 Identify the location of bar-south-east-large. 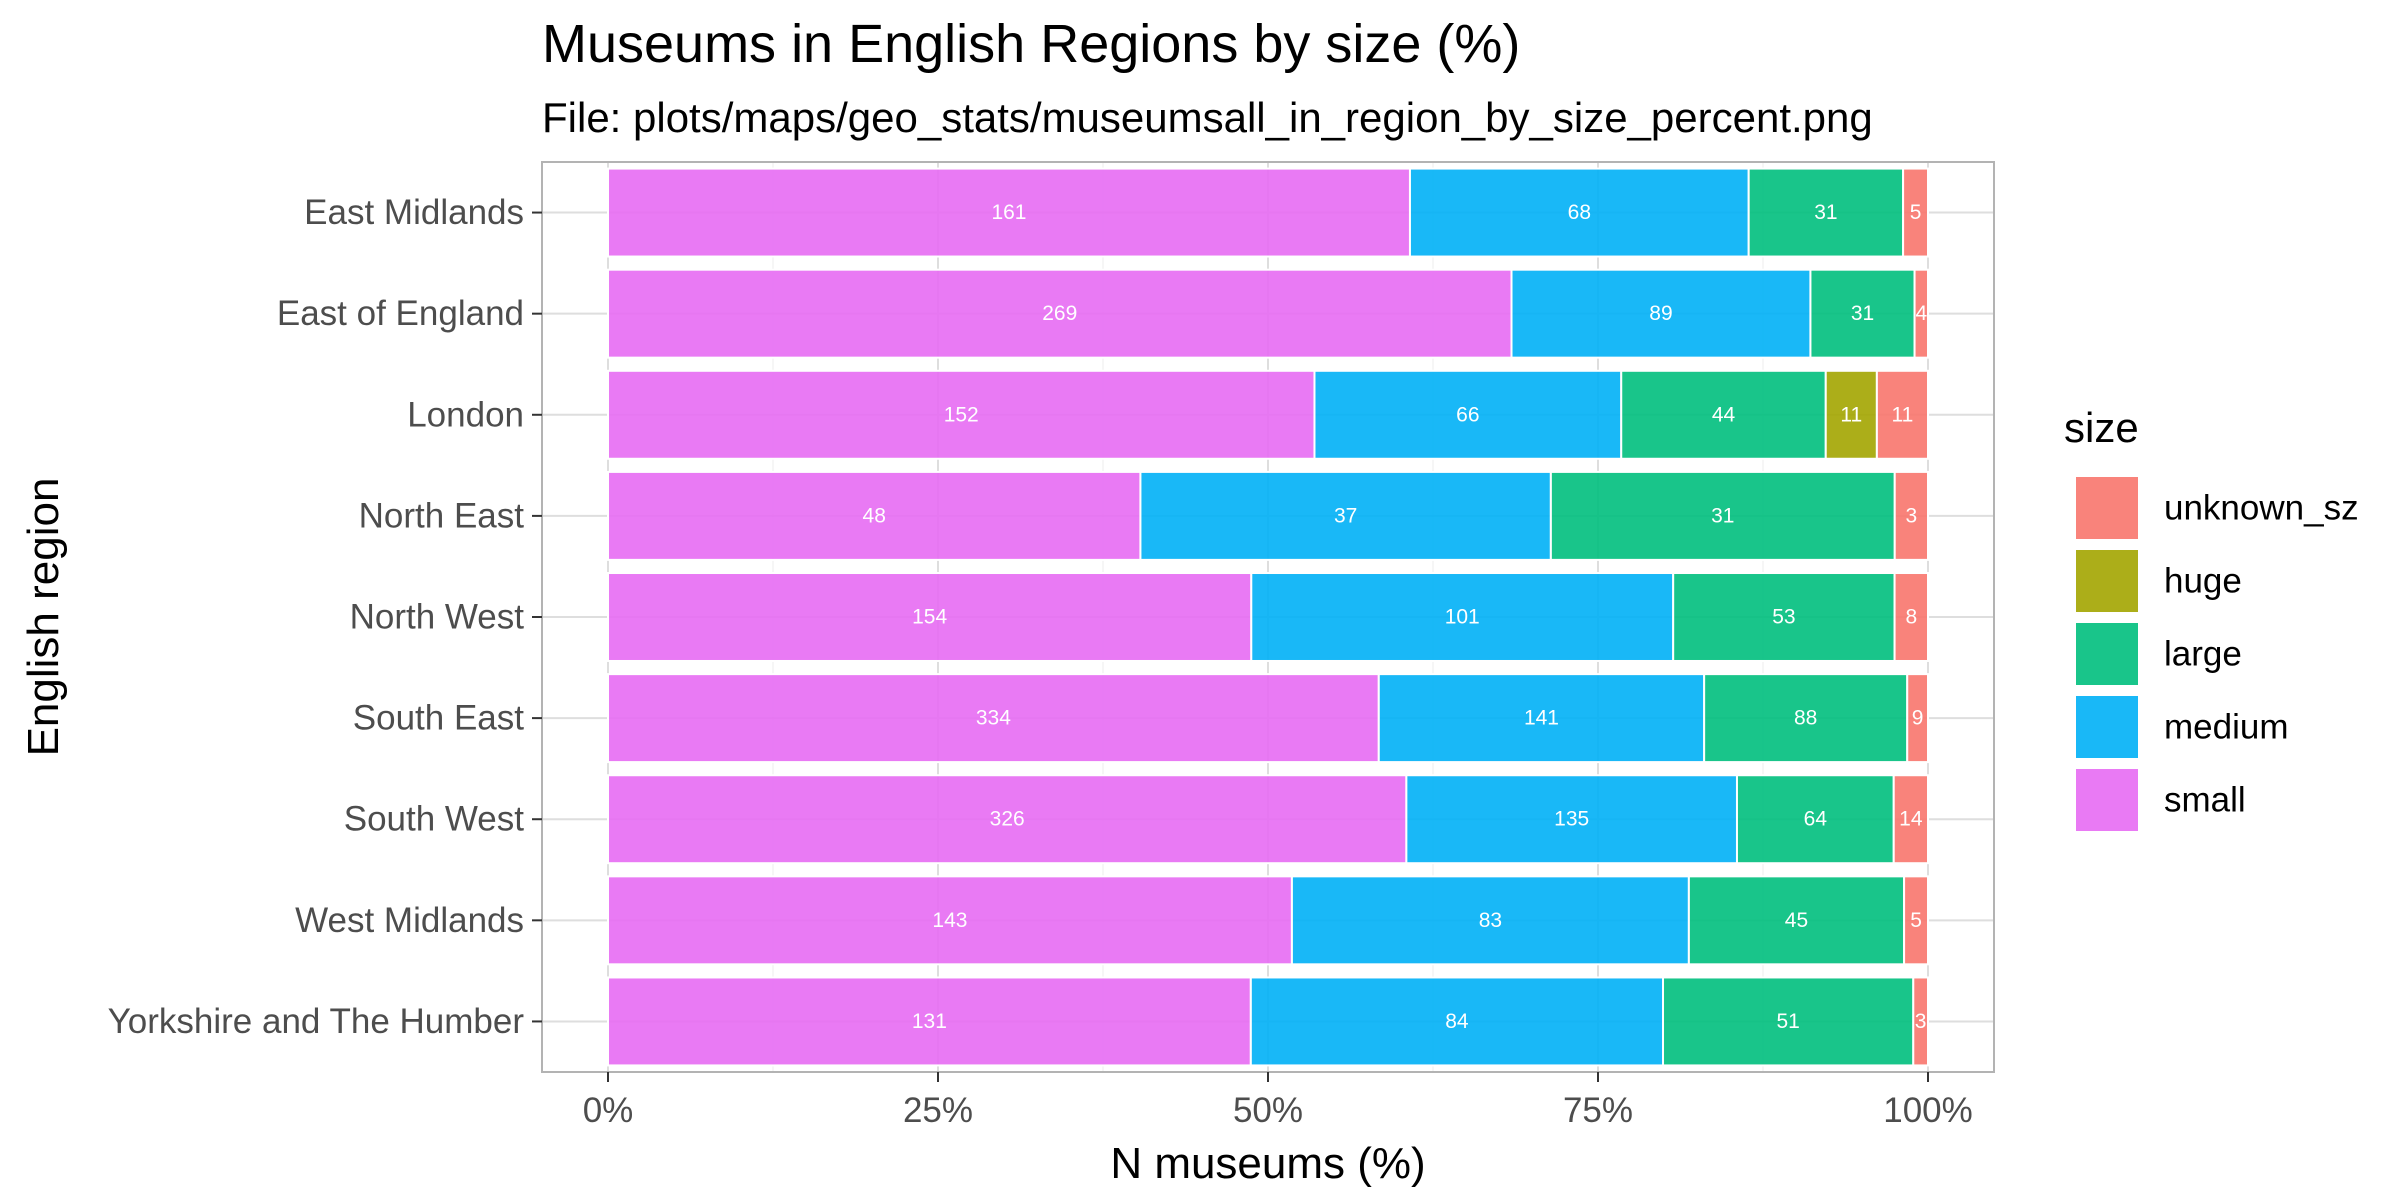
(1806, 718).